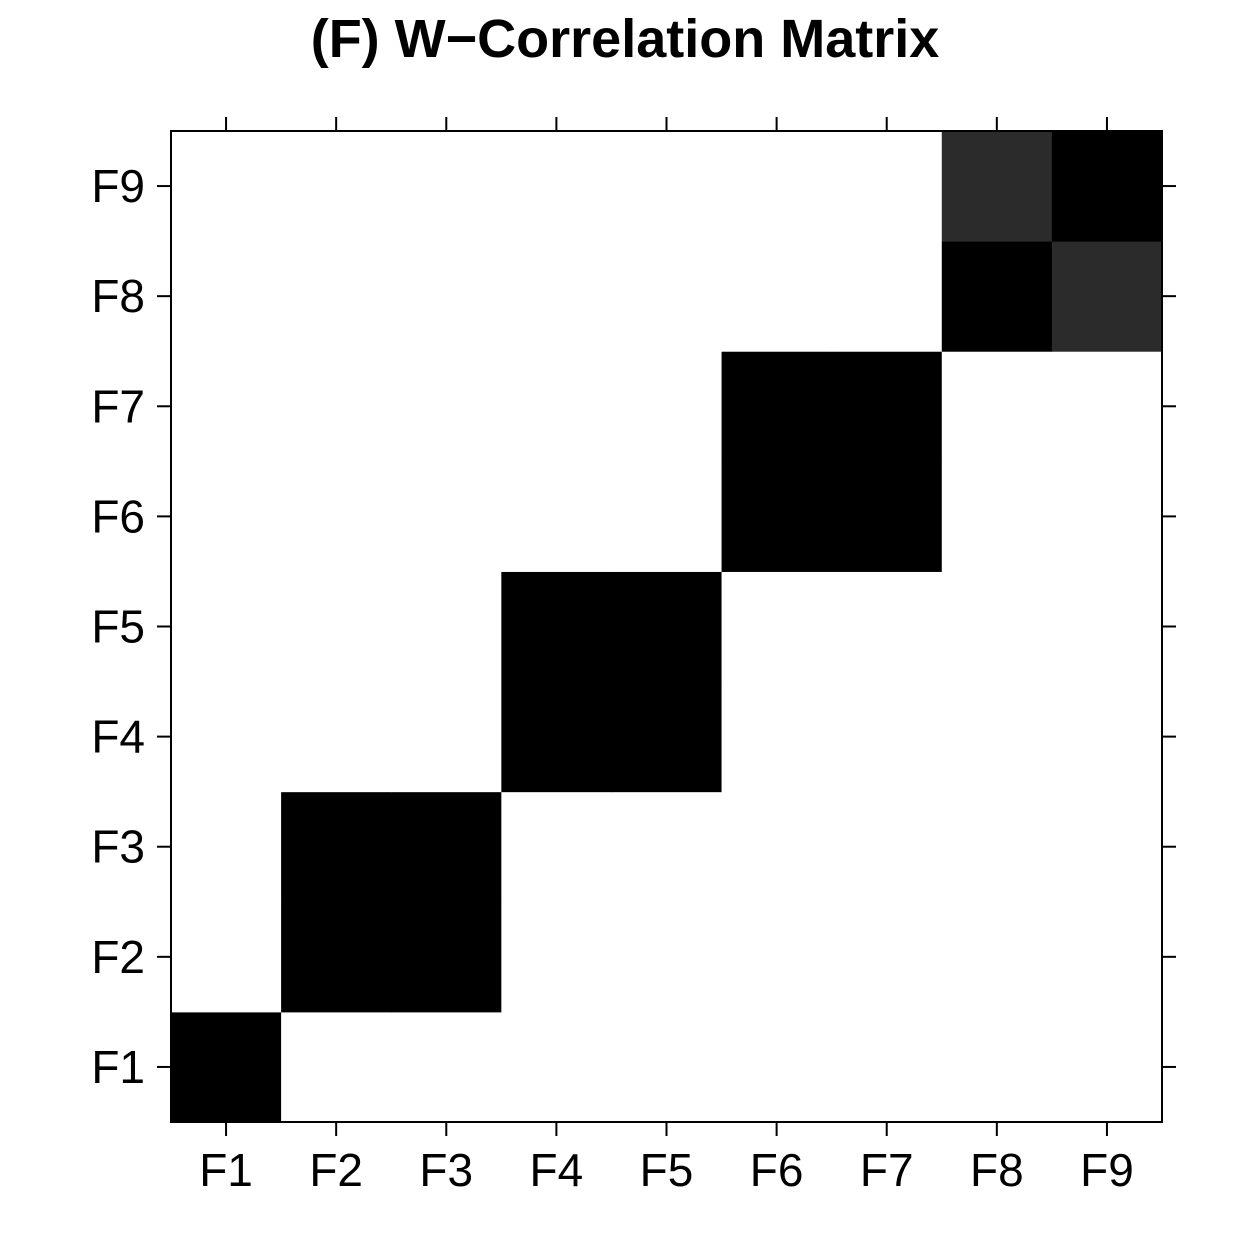  What do you see at coordinates (997, 186) in the screenshot?
I see `heatmap-cell-F8-F9` at bounding box center [997, 186].